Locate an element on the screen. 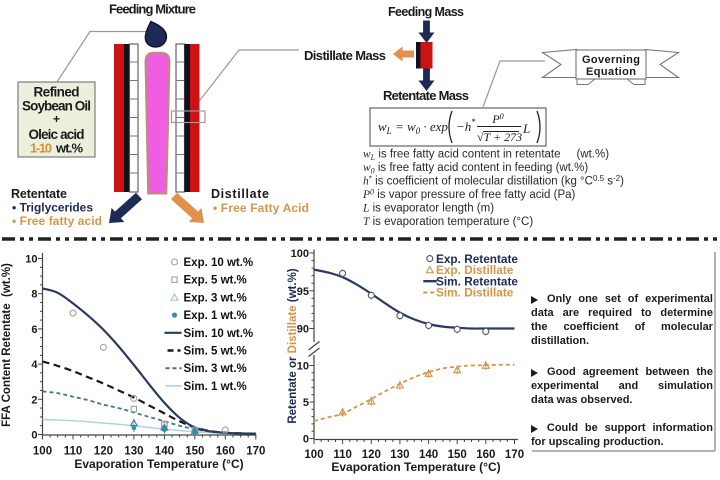  svg-text: 90 is located at coordinates (303, 330).